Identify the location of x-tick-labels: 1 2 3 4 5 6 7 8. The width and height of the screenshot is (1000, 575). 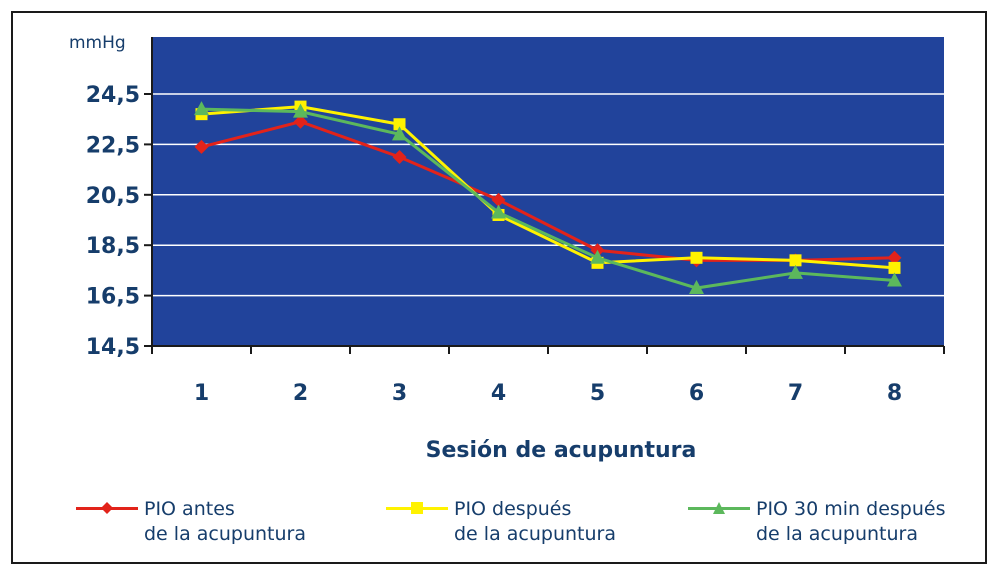
(548, 393).